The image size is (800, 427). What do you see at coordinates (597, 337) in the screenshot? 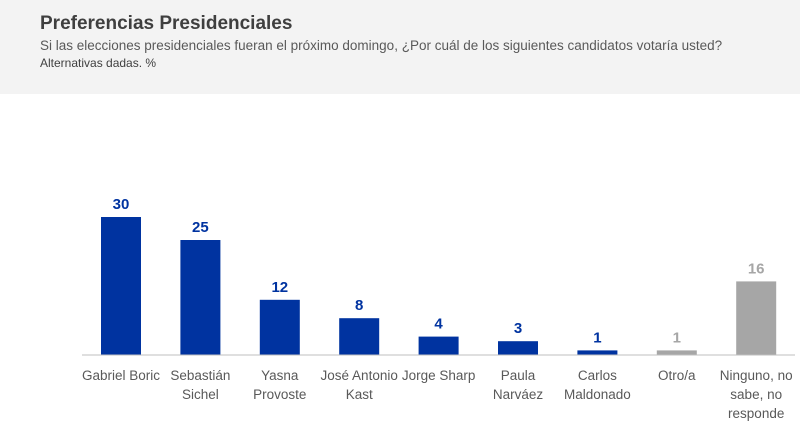
I see `data-label-6: 1` at bounding box center [597, 337].